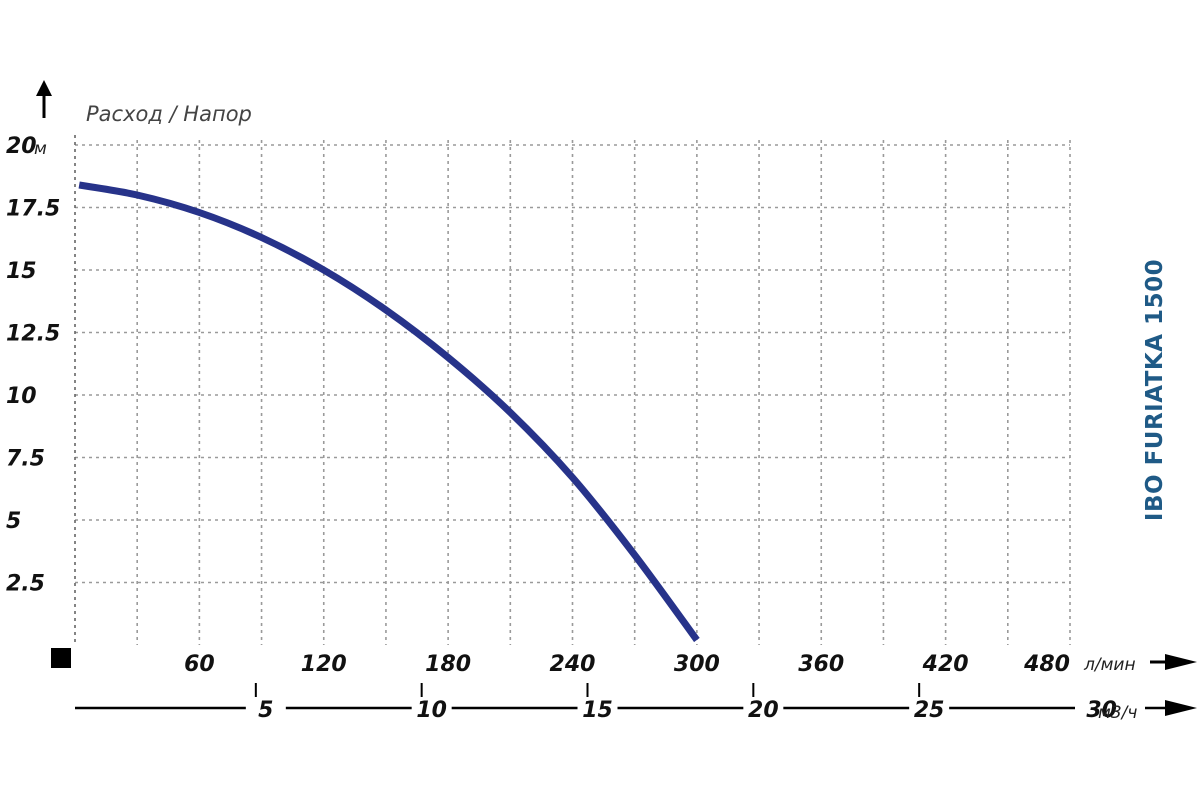 The height and width of the screenshot is (800, 1200). What do you see at coordinates (1117, 713) in the screenshot?
I see `x2-axis-unit: м3/ч` at bounding box center [1117, 713].